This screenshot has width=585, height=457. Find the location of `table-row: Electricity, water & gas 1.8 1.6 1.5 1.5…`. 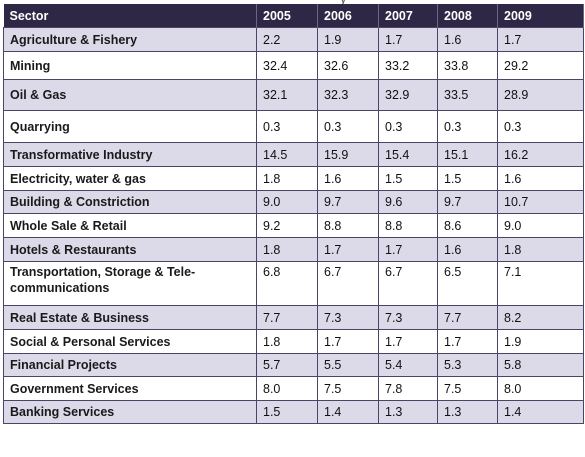

table-row: Electricity, water & gas 1.8 1.6 1.5 1.5… is located at coordinates (293, 178).